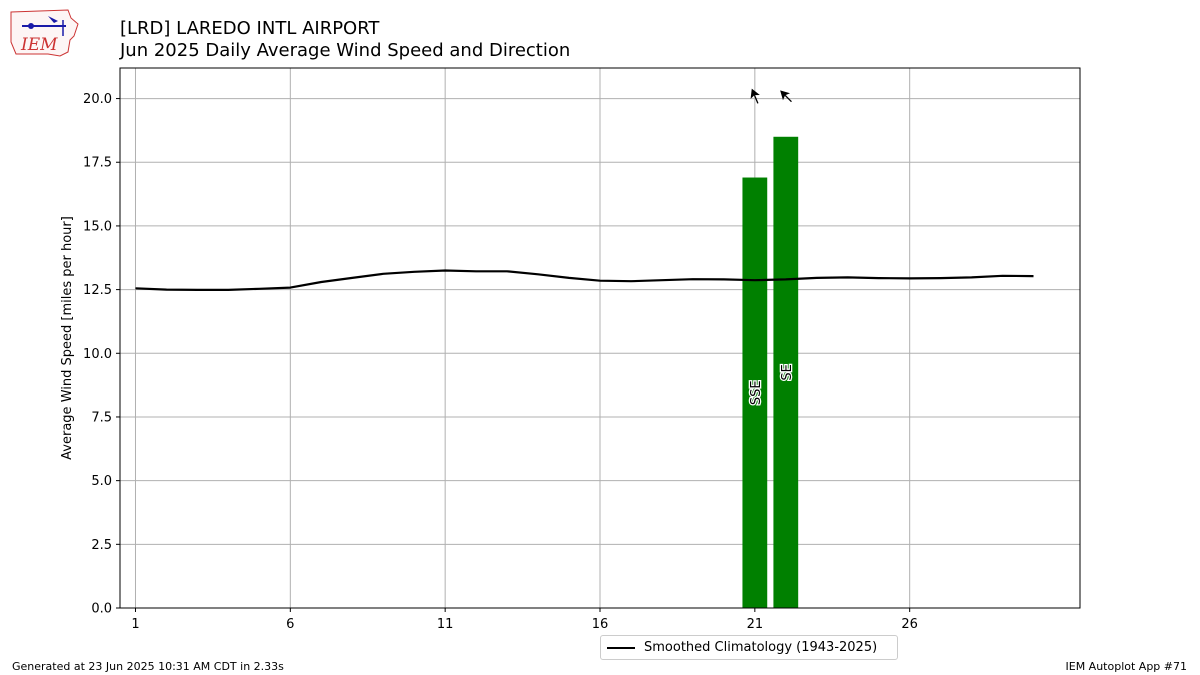 This screenshot has width=1200, height=675. What do you see at coordinates (101, 481) in the screenshot?
I see `y-tick-label: 5.0` at bounding box center [101, 481].